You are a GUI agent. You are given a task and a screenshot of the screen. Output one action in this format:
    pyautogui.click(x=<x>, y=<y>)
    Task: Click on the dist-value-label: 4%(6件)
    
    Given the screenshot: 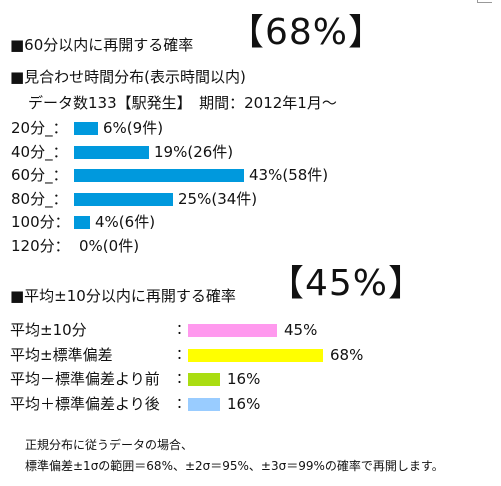 What is the action you would take?
    pyautogui.click(x=125, y=222)
    